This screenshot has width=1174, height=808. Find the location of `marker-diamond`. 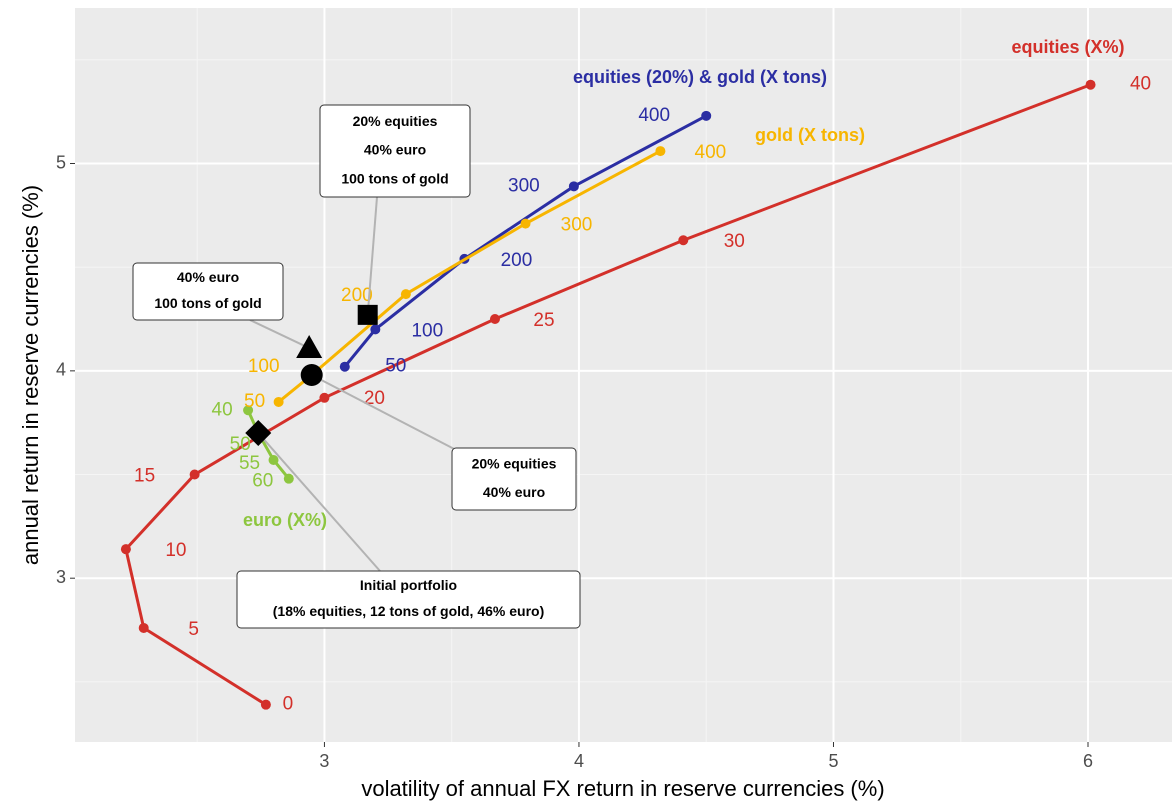

marker-diamond is located at coordinates (258, 433).